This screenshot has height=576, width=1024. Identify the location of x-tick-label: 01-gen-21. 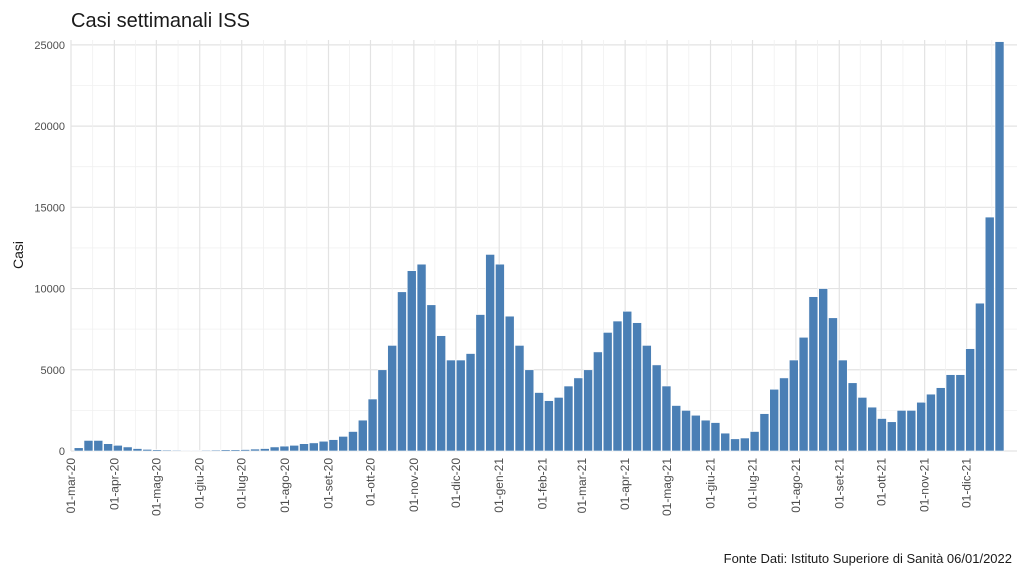
(499, 485).